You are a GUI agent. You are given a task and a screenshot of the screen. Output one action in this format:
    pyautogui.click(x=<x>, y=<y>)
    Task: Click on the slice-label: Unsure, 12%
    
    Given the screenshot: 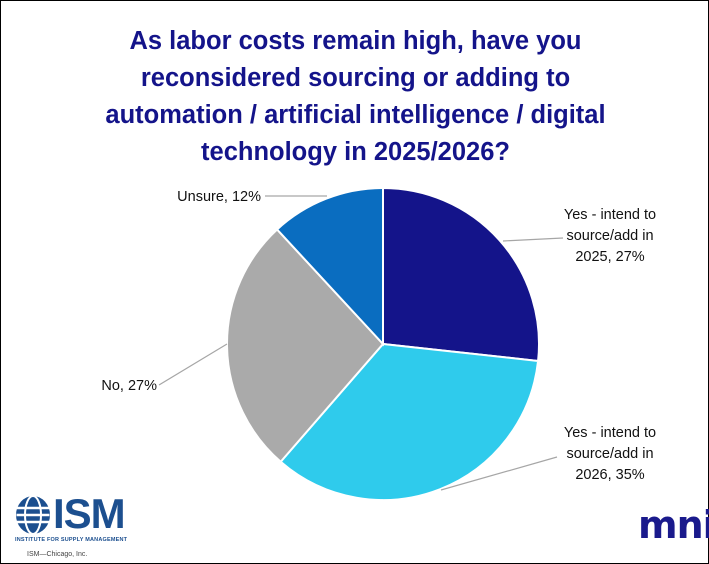 What is the action you would take?
    pyautogui.click(x=219, y=197)
    